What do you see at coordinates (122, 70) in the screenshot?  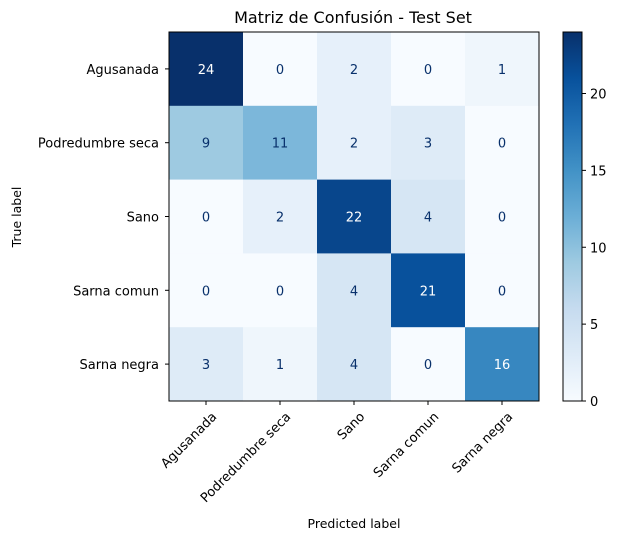 I see `y-tick-label: Agusanada` at bounding box center [122, 70].